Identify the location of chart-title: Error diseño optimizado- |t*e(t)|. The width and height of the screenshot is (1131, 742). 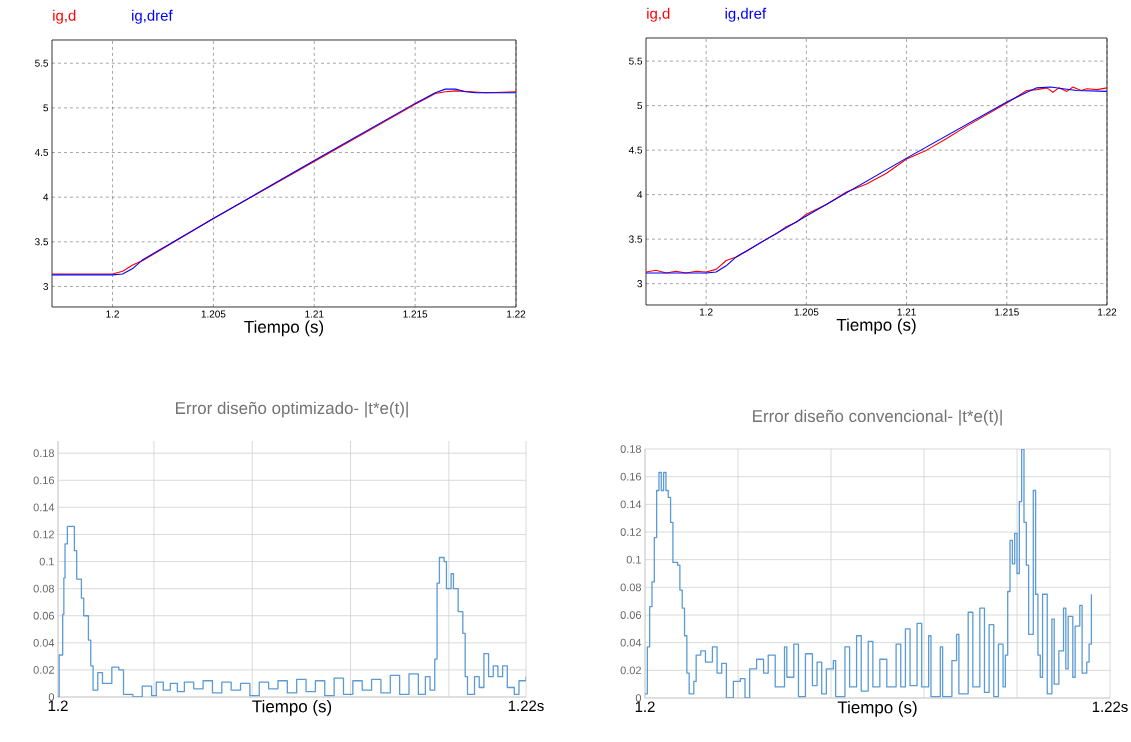
(292, 409).